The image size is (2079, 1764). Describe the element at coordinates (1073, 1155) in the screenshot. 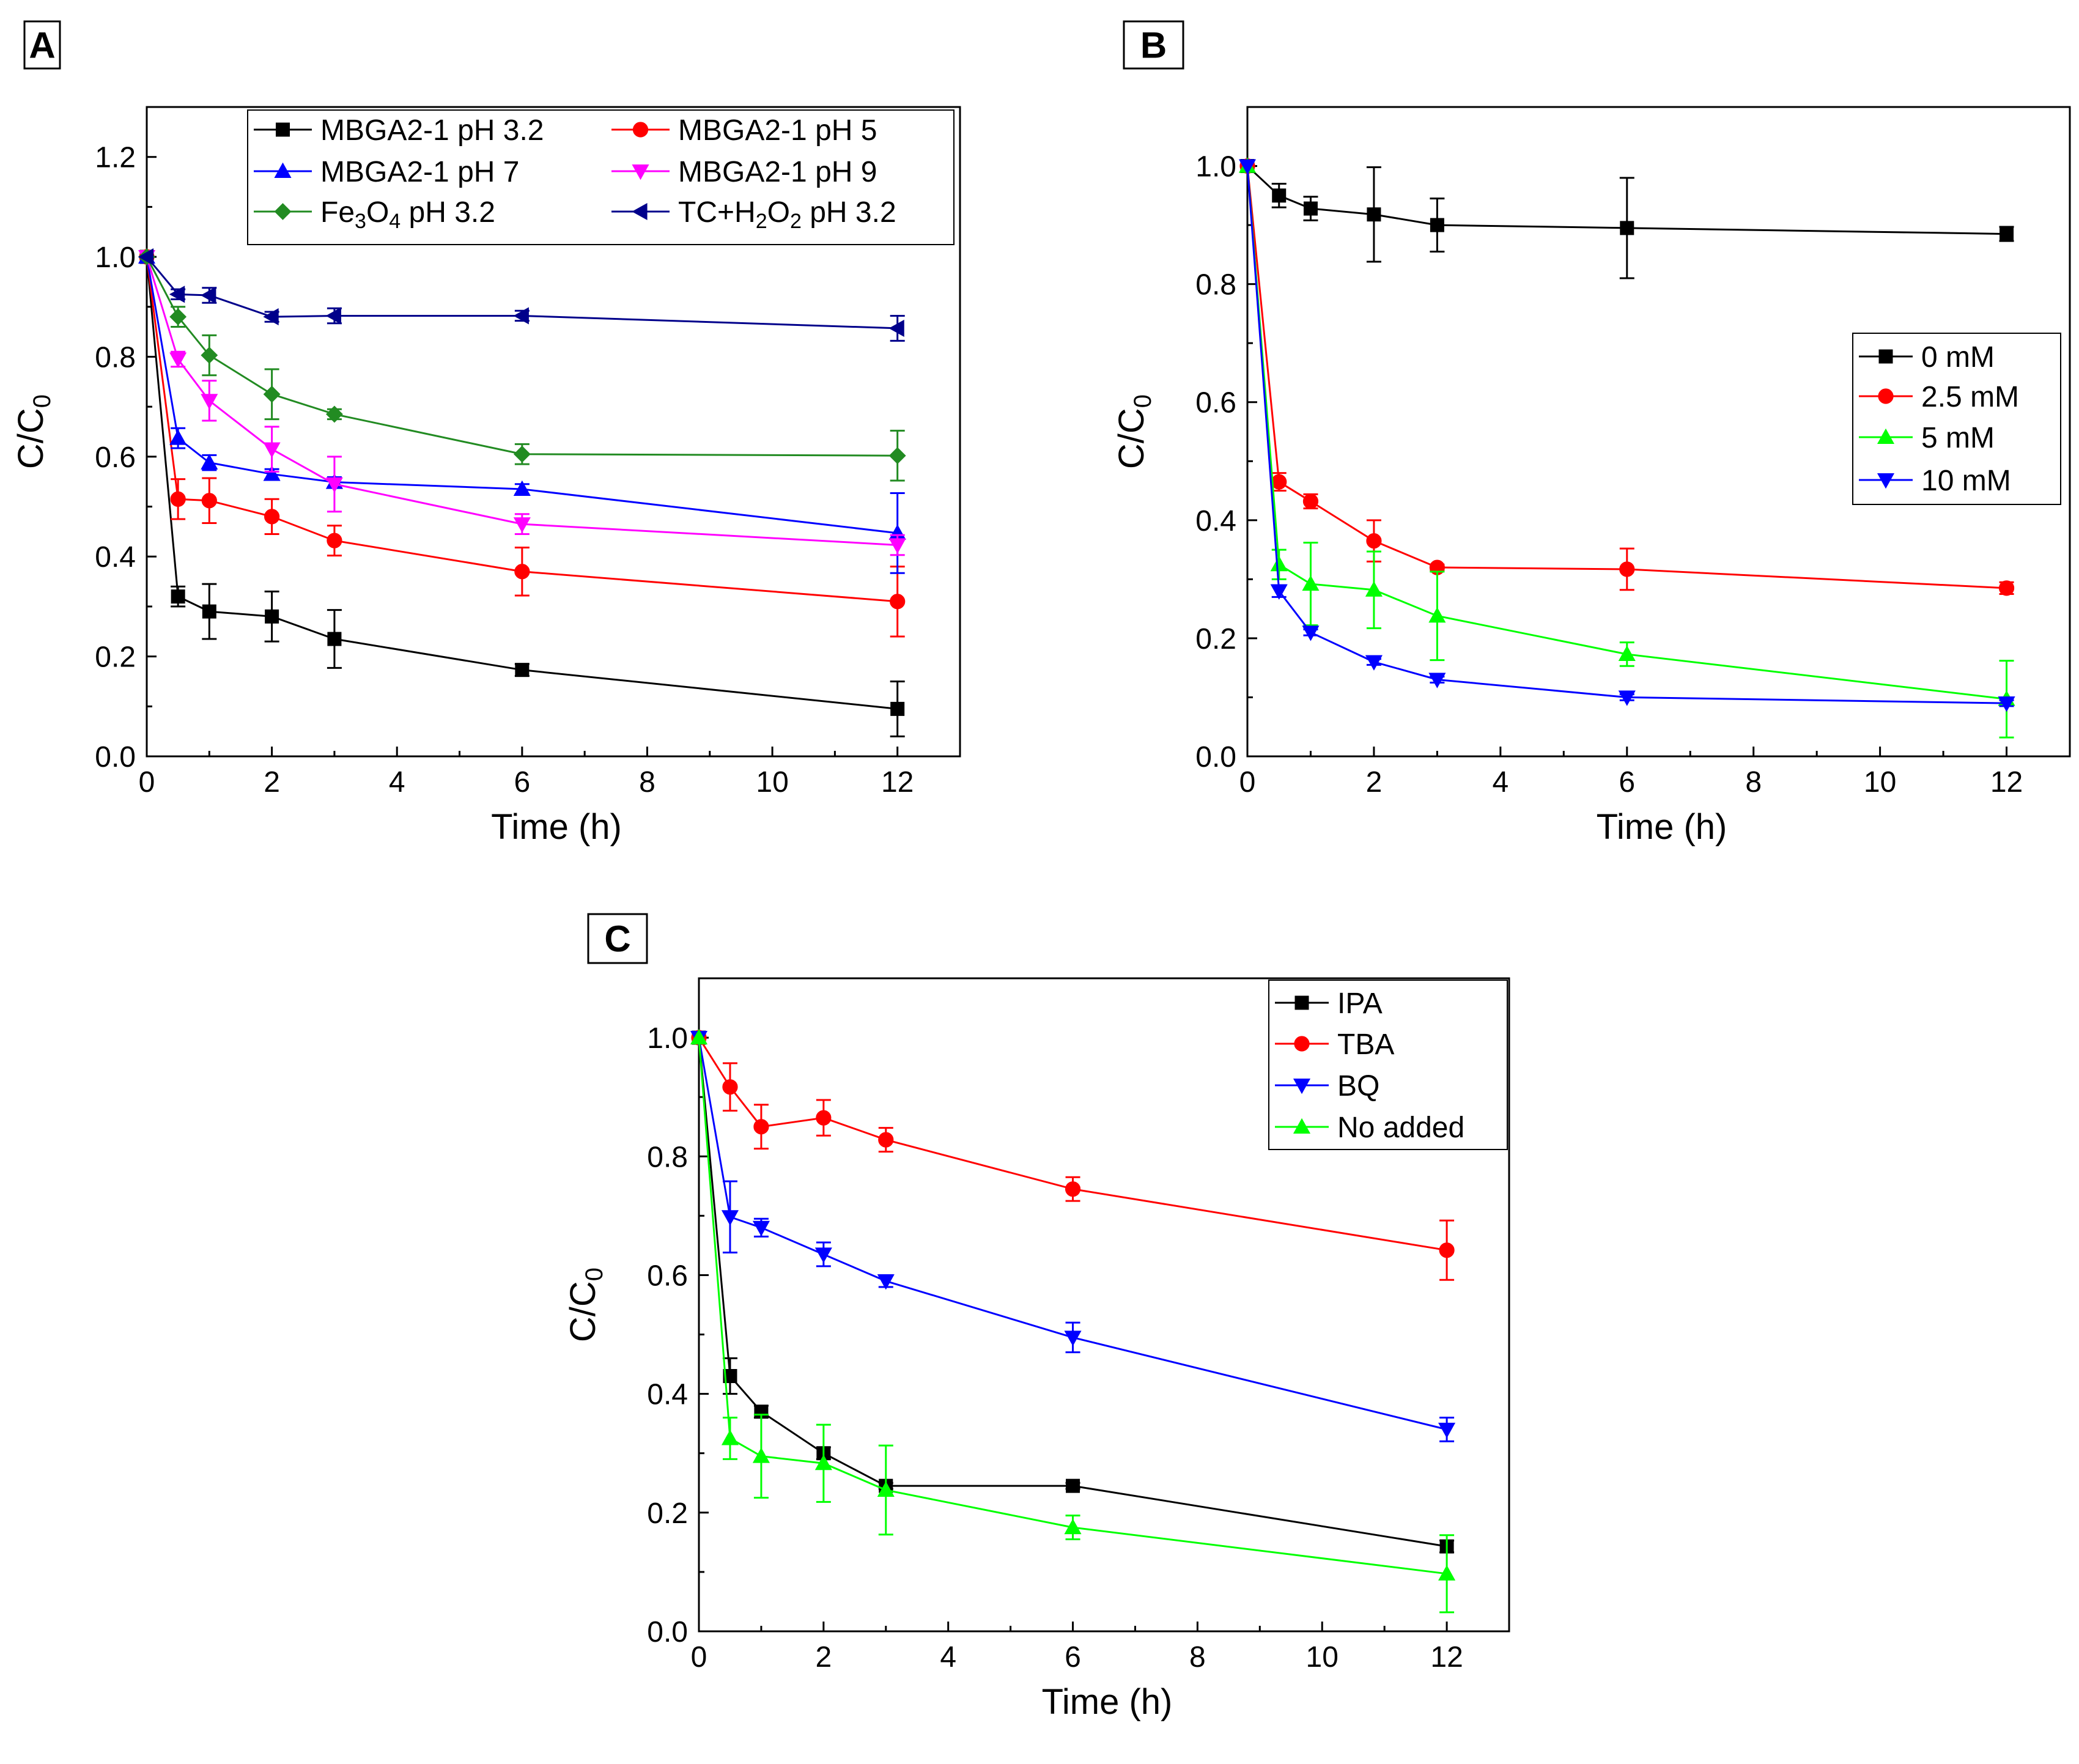

I see `series-tba` at that location.